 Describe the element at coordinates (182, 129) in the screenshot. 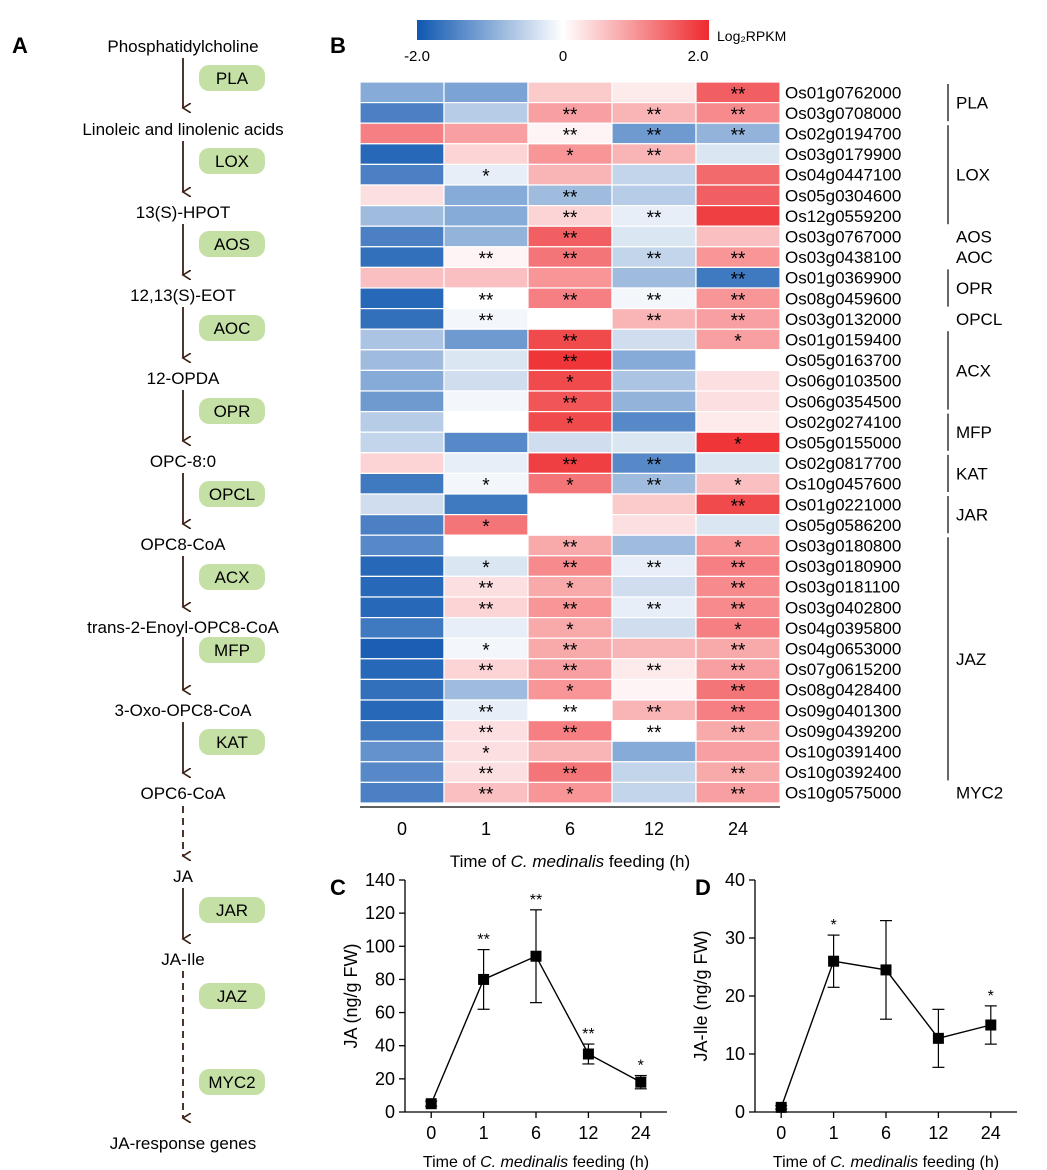

I see `compound-label: Linoleic and linolenic acids` at that location.